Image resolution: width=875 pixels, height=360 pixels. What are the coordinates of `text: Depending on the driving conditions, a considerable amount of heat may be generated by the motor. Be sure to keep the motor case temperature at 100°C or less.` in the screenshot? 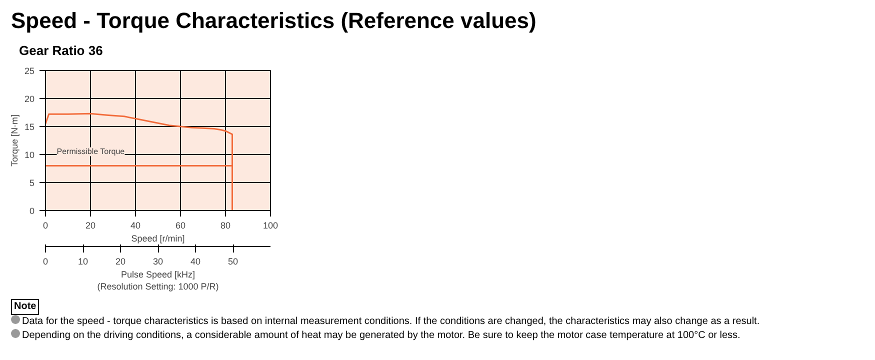 It's located at (381, 336).